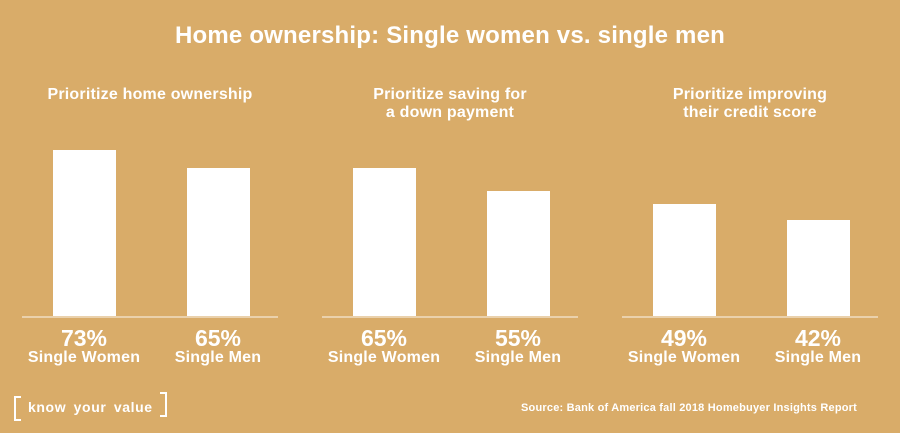 This screenshot has width=900, height=433. Describe the element at coordinates (163, 404) in the screenshot. I see `right-bracket-icon` at that location.